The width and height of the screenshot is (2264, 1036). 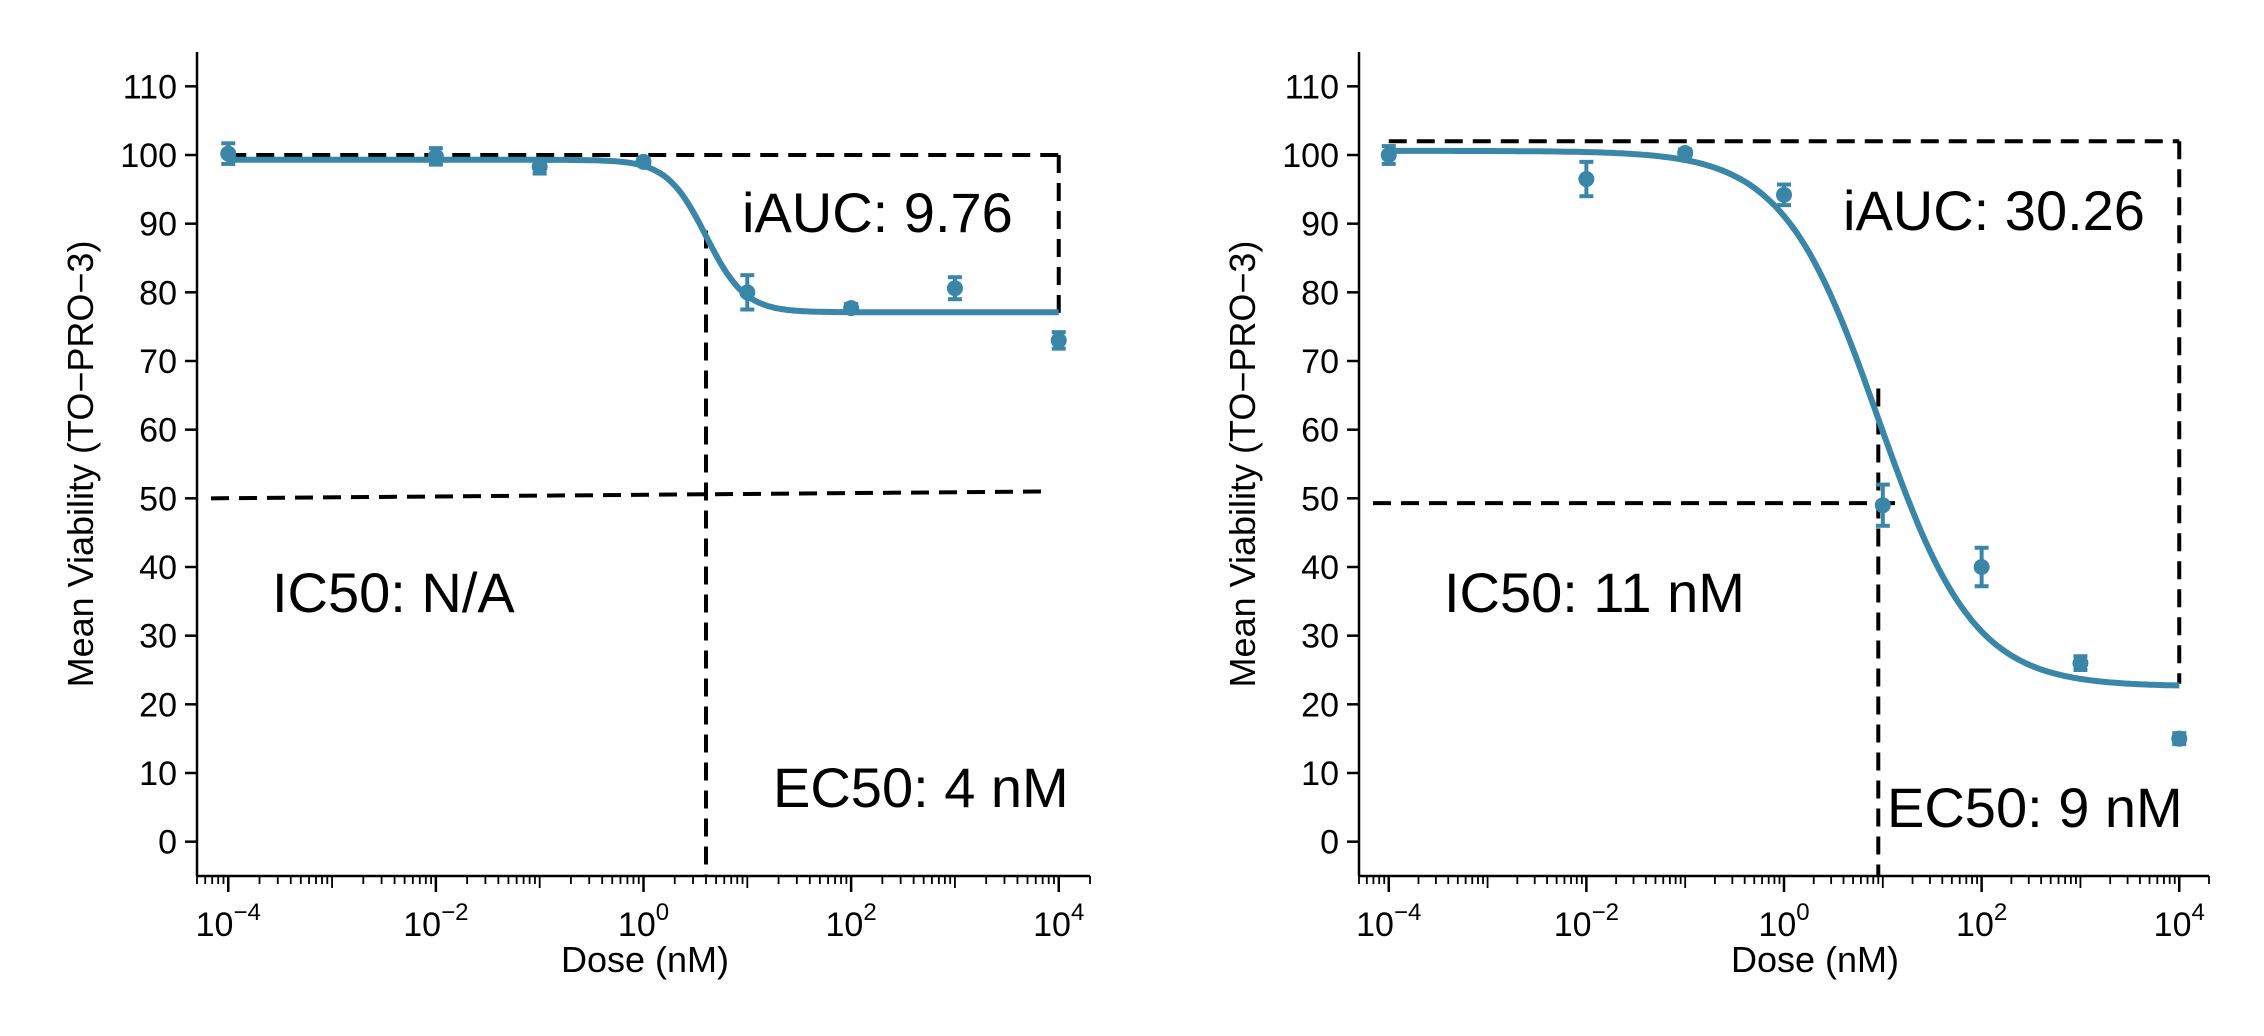 What do you see at coordinates (877, 212) in the screenshot?
I see `iauc-annotation: iAUC: 9.76` at bounding box center [877, 212].